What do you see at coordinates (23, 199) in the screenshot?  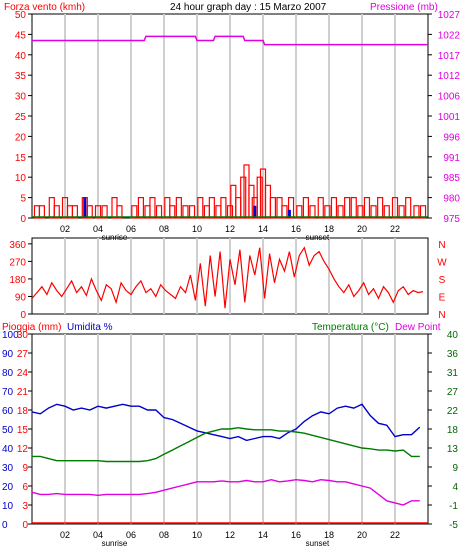 I see `wind-tick-label: 5` at bounding box center [23, 199].